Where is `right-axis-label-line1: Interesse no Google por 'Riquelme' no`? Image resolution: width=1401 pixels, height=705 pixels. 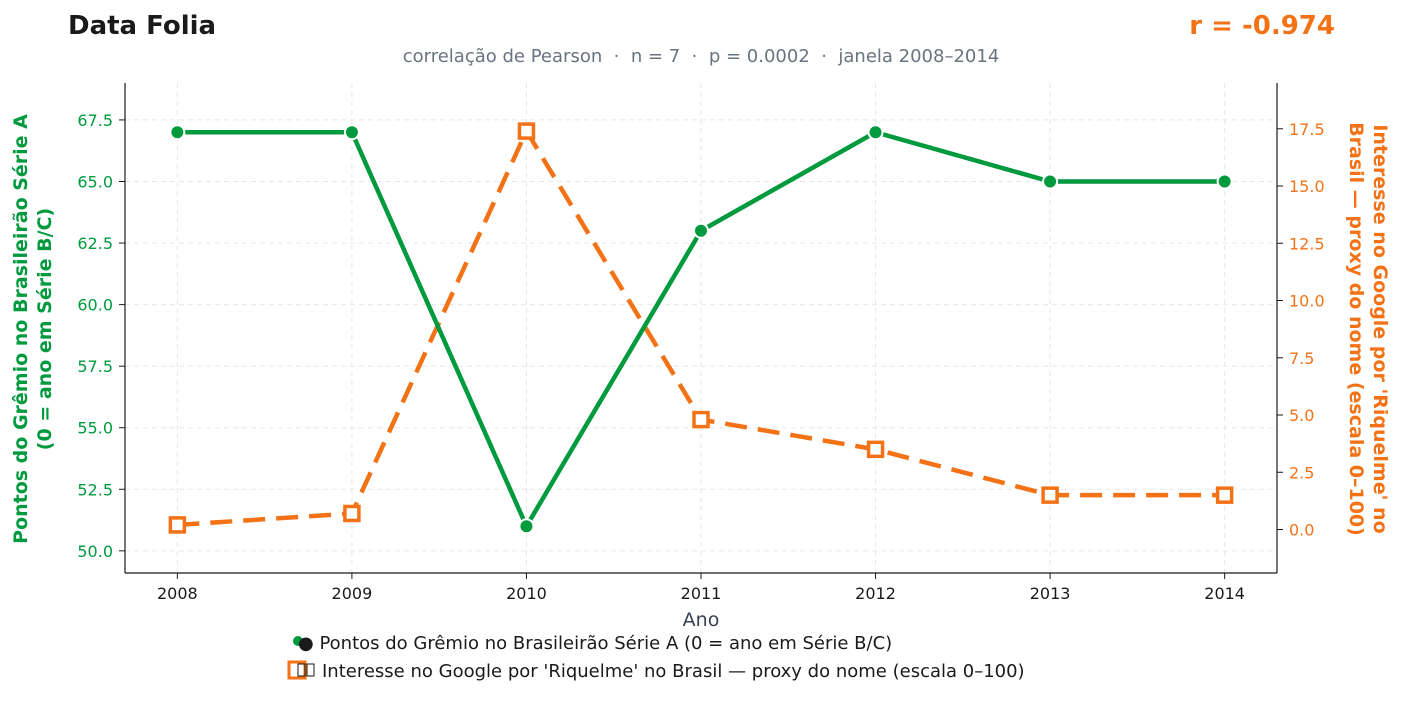
right-axis-label-line1: Interesse no Google por 'Riquelme' no is located at coordinates (1380, 328).